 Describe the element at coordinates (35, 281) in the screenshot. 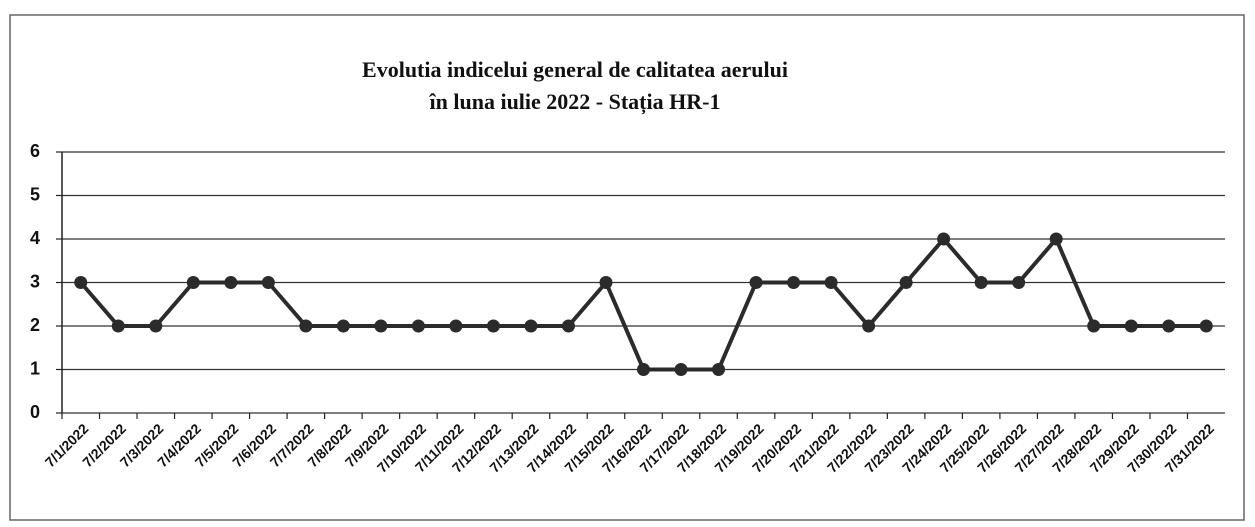

I see `y-tick-label: 3` at that location.